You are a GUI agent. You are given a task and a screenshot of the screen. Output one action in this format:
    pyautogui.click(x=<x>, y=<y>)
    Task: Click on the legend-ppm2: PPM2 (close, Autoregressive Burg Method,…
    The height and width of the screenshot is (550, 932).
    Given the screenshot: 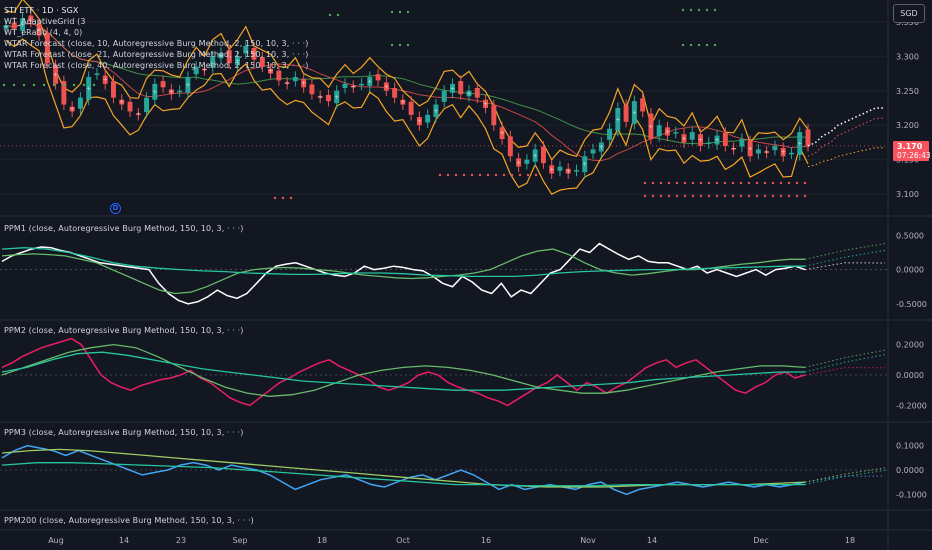 What is the action you would take?
    pyautogui.click(x=124, y=330)
    